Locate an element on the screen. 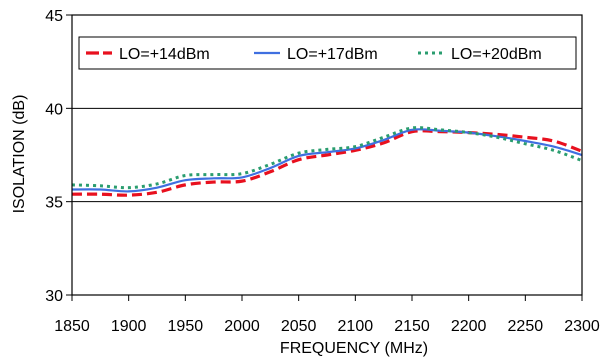 This screenshot has width=604, height=360. x-tick-label: 1900 is located at coordinates (129, 326).